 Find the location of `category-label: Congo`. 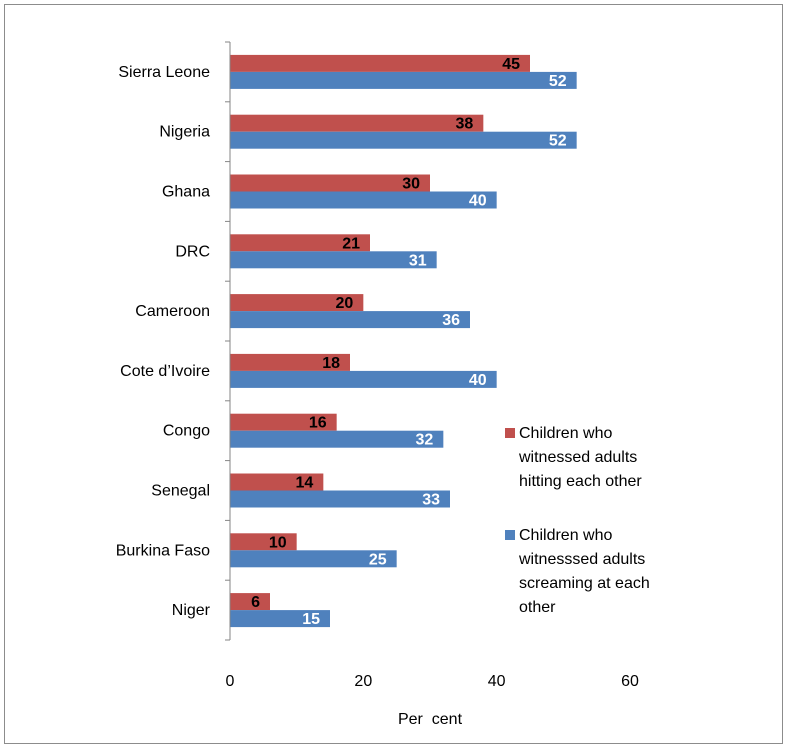

category-label: Congo is located at coordinates (186, 431).